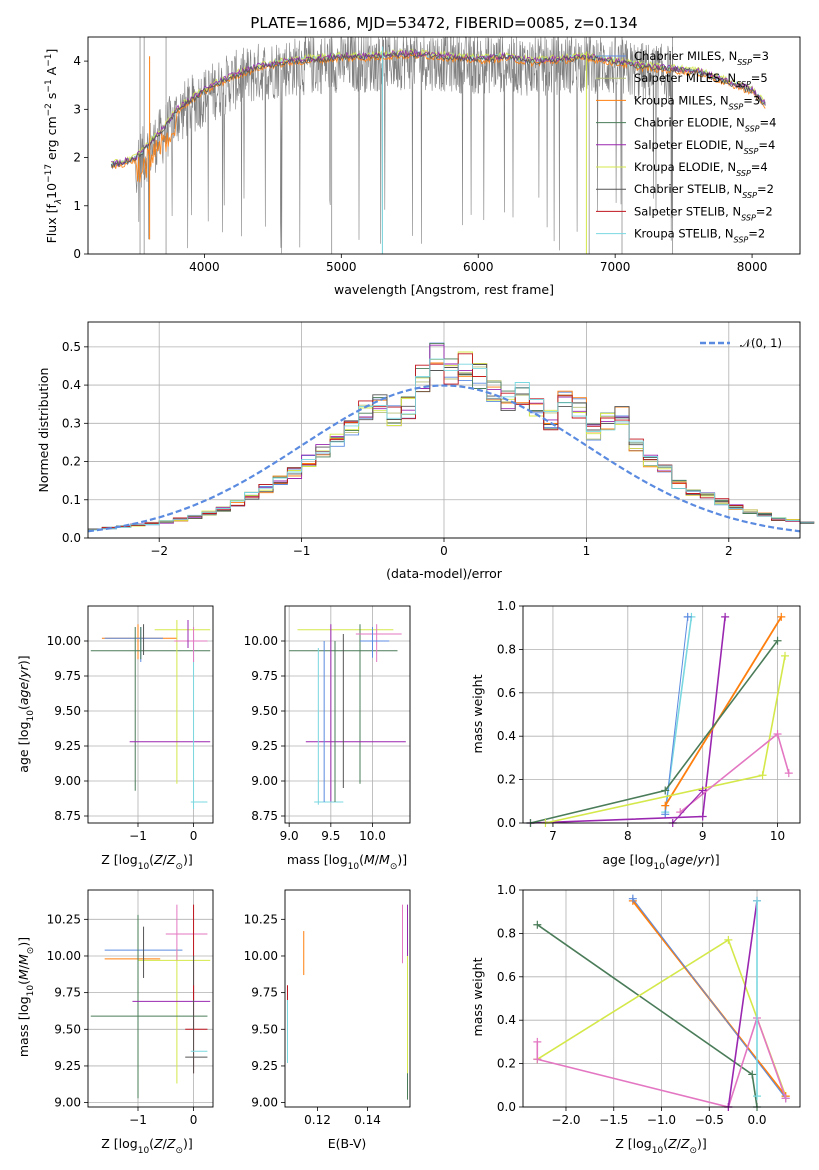  Describe the element at coordinates (444, 551) in the screenshot. I see `residuals-xtick-label: 0` at that location.